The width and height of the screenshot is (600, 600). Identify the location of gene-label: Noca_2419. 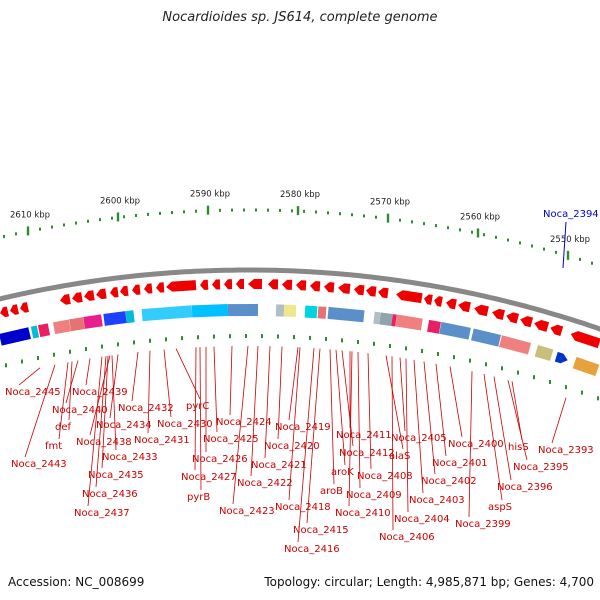
(303, 427).